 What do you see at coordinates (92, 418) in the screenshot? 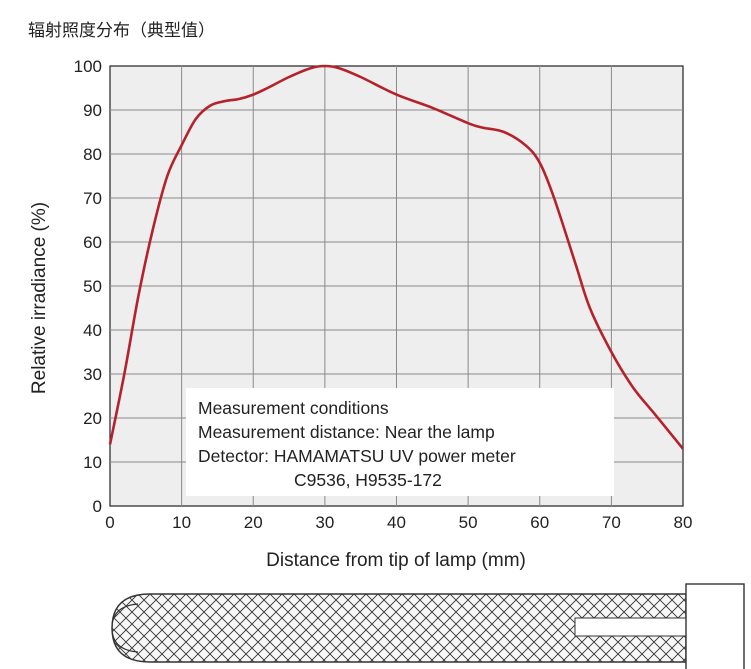
I see `y-tick-label: 20` at bounding box center [92, 418].